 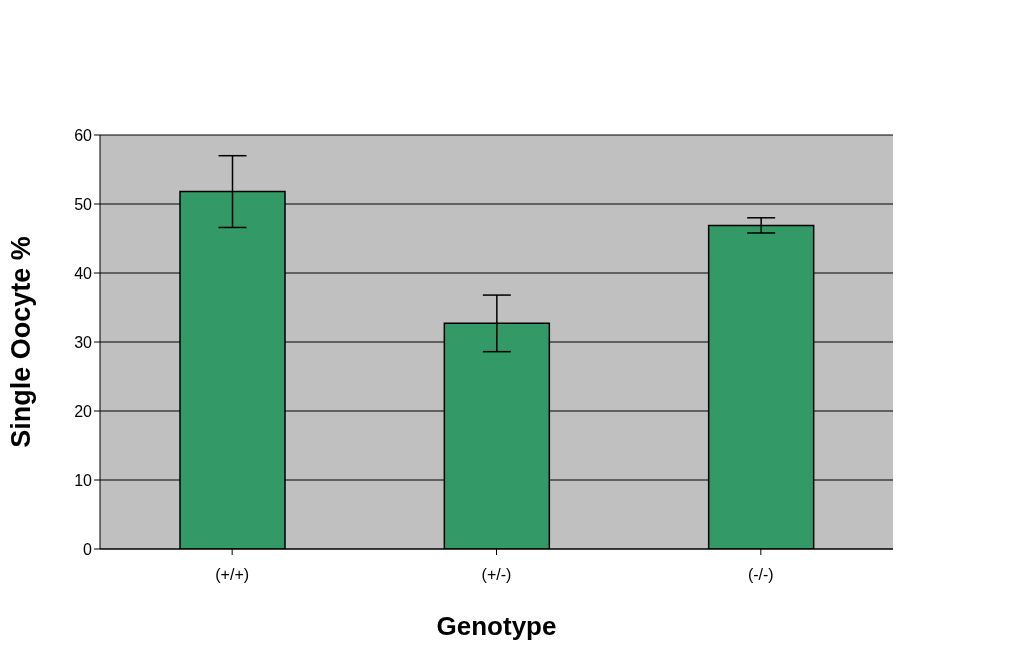 What do you see at coordinates (83, 135) in the screenshot?
I see `y-tick-label: 60` at bounding box center [83, 135].